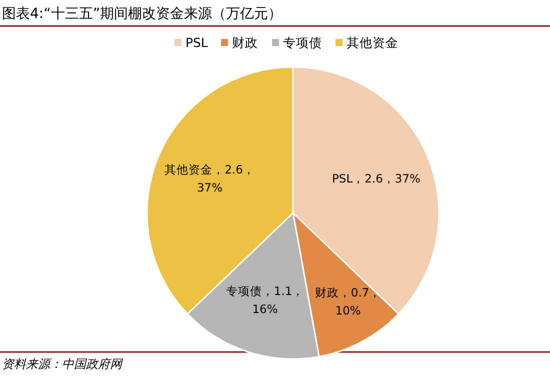 This screenshot has height=378, width=550. Describe the element at coordinates (302, 42) in the screenshot. I see `legend-label: 专项债` at that location.